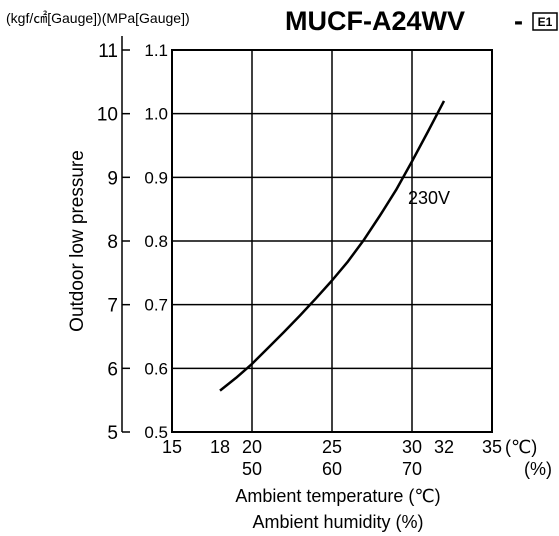 The height and width of the screenshot is (536, 559). What do you see at coordinates (112, 369) in the screenshot?
I see `kgf-tick-label: 6` at bounding box center [112, 369].